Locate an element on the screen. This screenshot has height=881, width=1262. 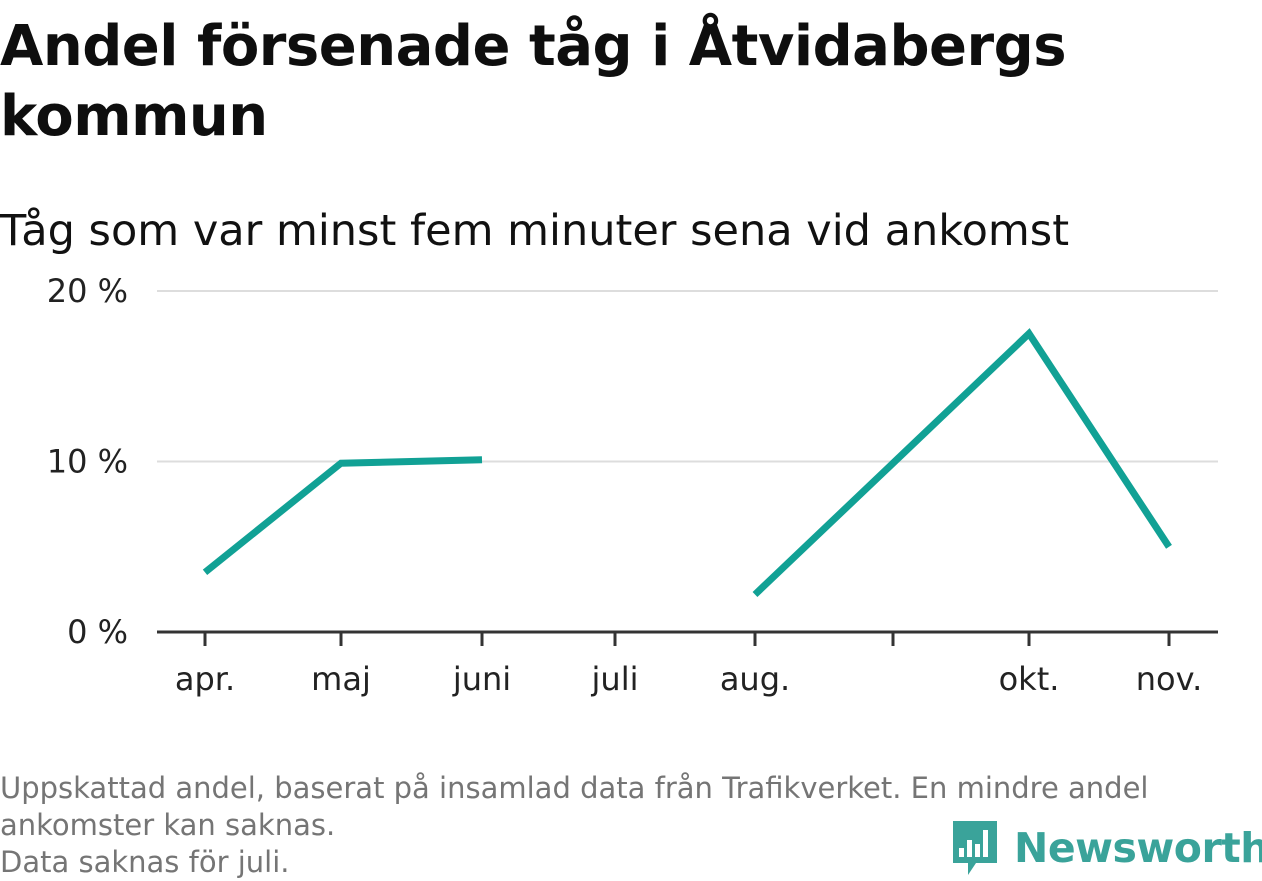
y-axis-ticks: 0 % 10 % 20 % is located at coordinates (87, 461).